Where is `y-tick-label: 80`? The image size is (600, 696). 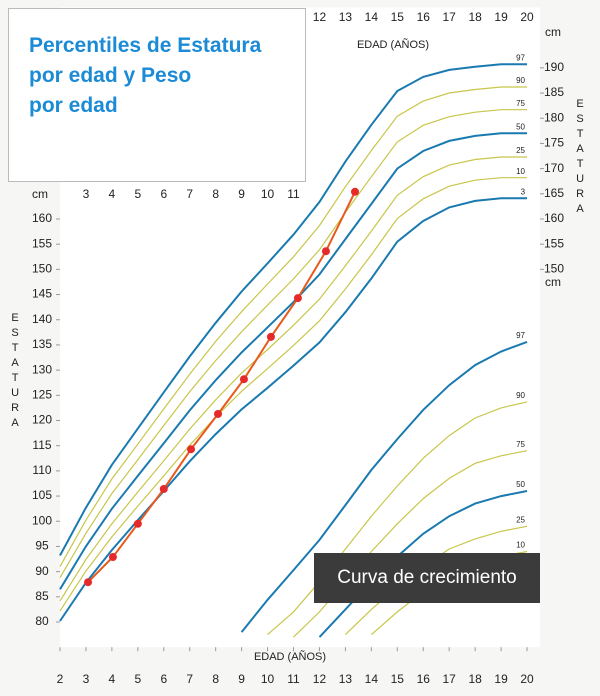 y-tick-label: 80 is located at coordinates (42, 621).